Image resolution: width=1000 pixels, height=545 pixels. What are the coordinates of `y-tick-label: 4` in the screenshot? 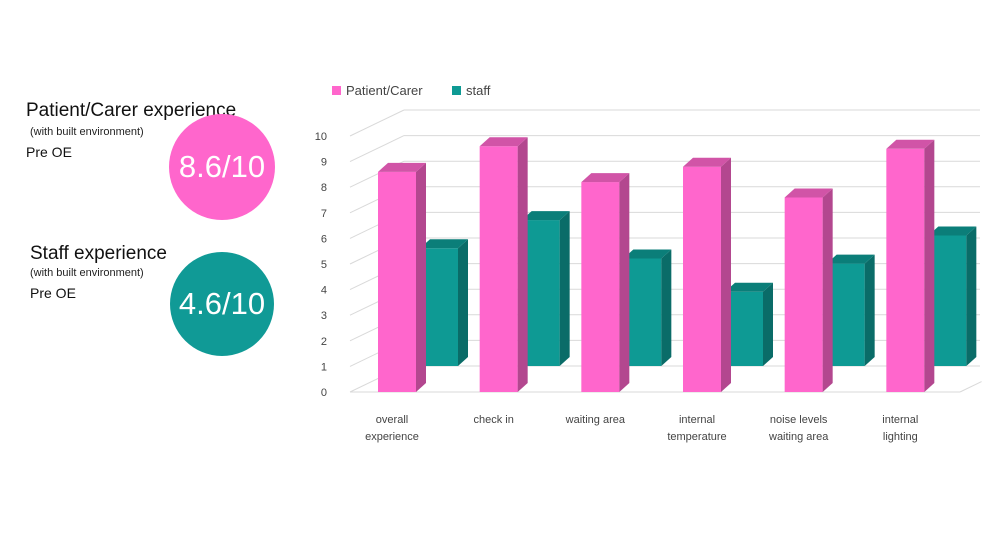 It's located at (324, 291).